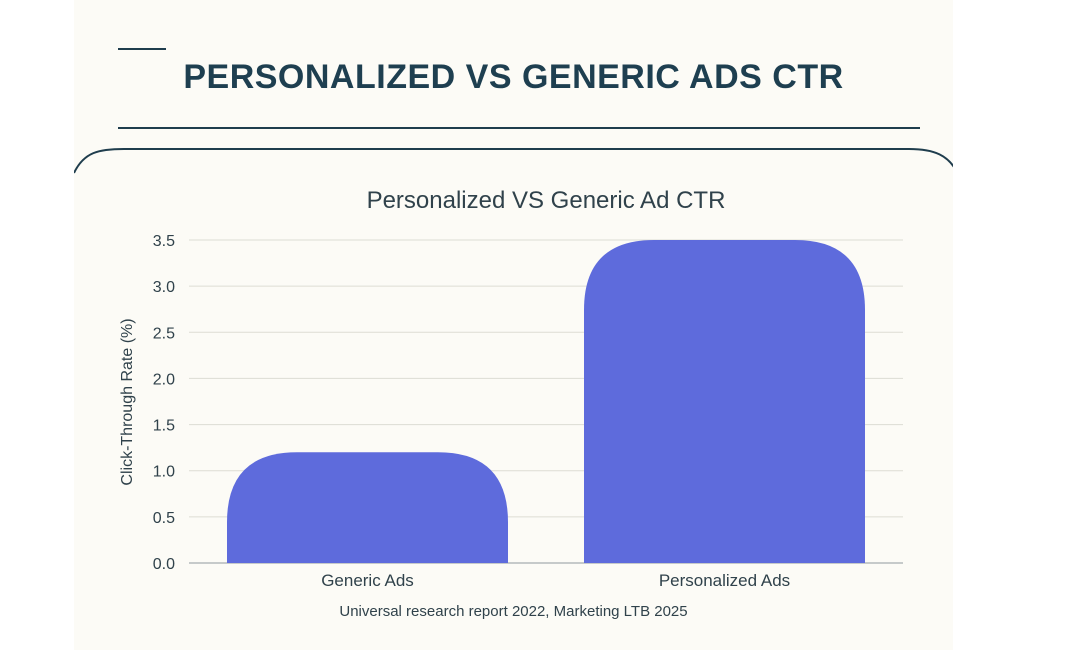  I want to click on x-tick-label: Personalized Ads, so click(724, 580).